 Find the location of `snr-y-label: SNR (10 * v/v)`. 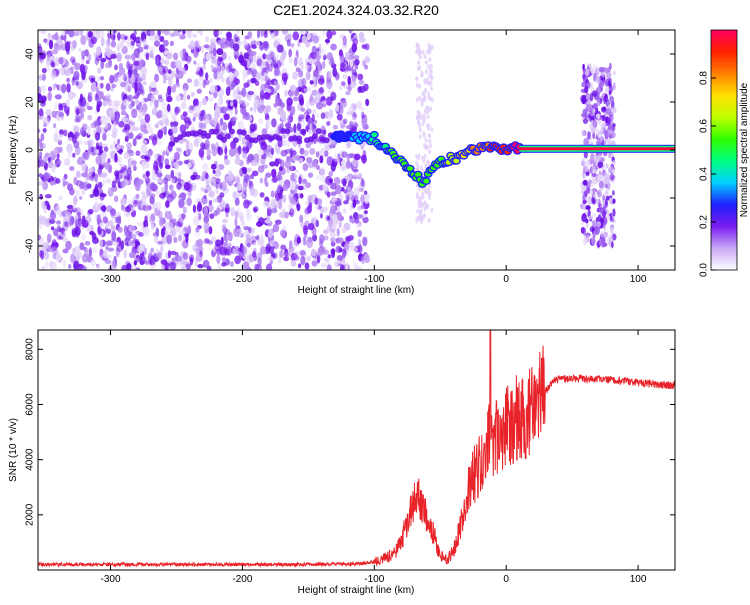

snr-y-label: SNR (10 * v/v) is located at coordinates (13, 450).